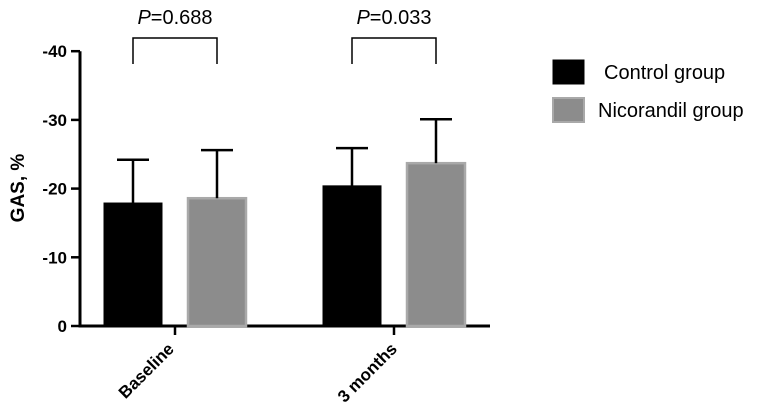  I want to click on y-tick-label: -20, so click(54, 189).